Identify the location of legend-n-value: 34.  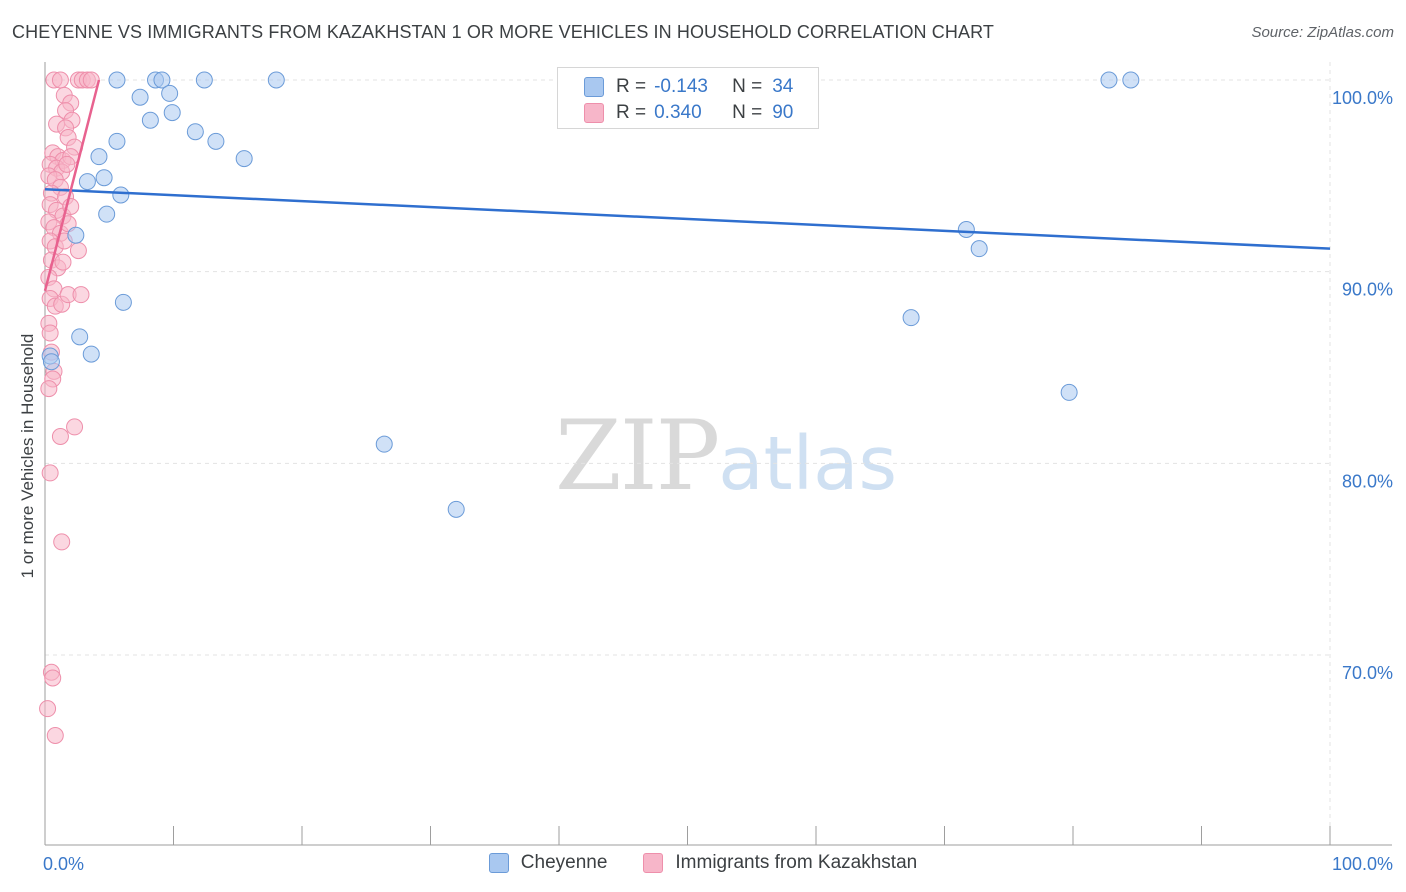
(783, 86).